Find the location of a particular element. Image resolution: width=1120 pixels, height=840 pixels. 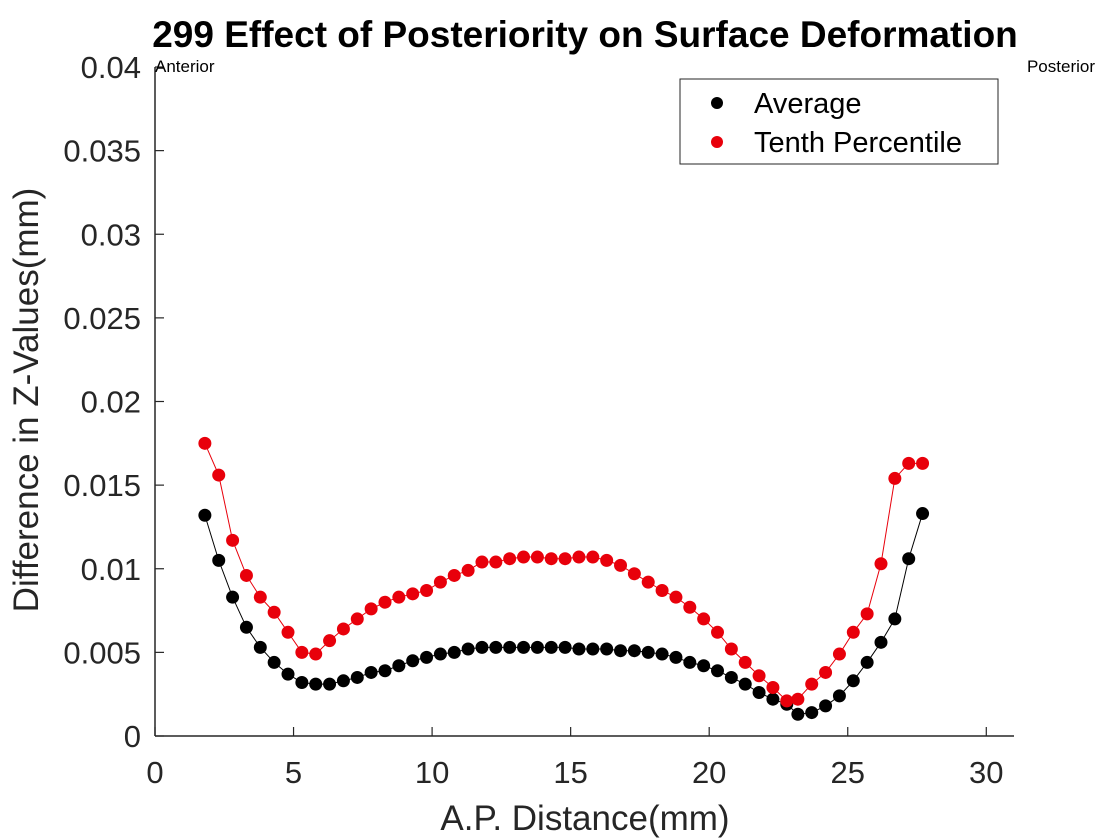

annotation-anterior: Anterior is located at coordinates (185, 66).